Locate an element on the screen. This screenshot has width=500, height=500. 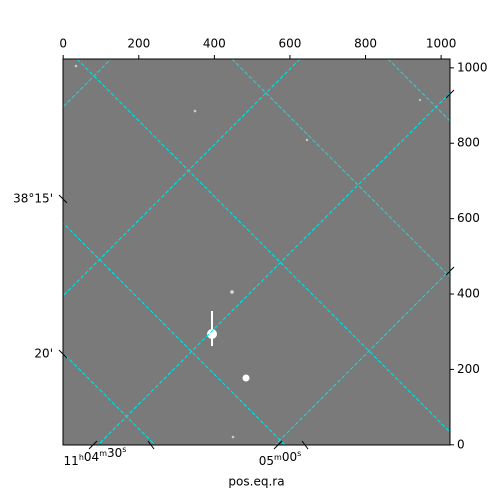
dec-label: 38°15' is located at coordinates (33, 199).